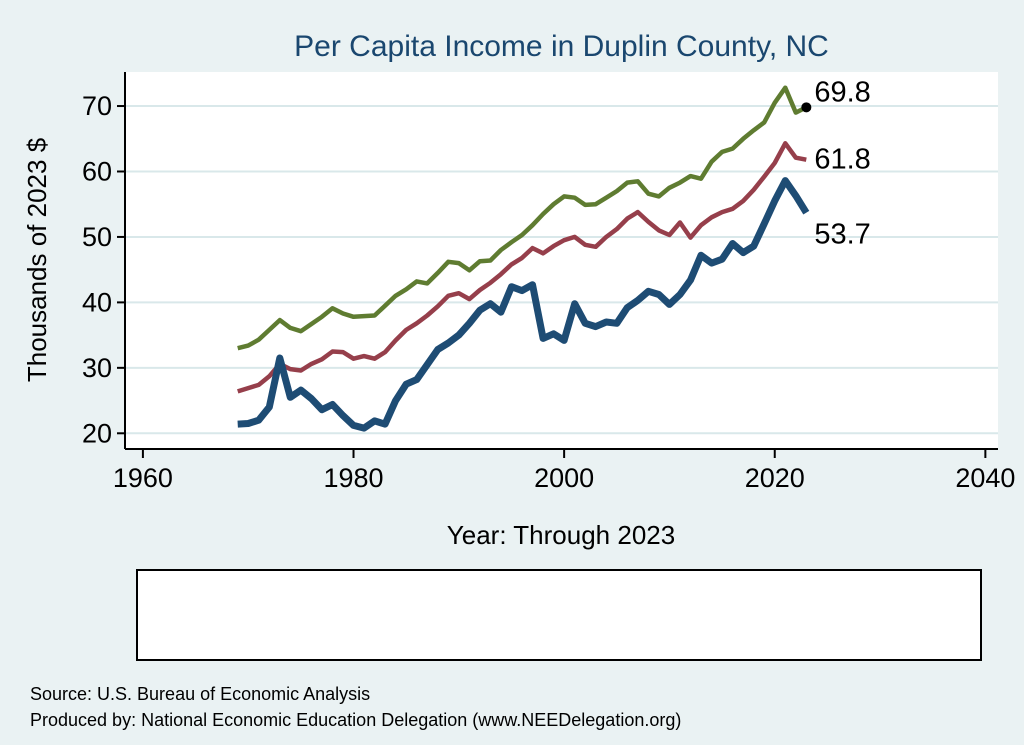  I want to click on source-note: Source: U.S. Bureau of Economic Analysis, so click(200, 694).